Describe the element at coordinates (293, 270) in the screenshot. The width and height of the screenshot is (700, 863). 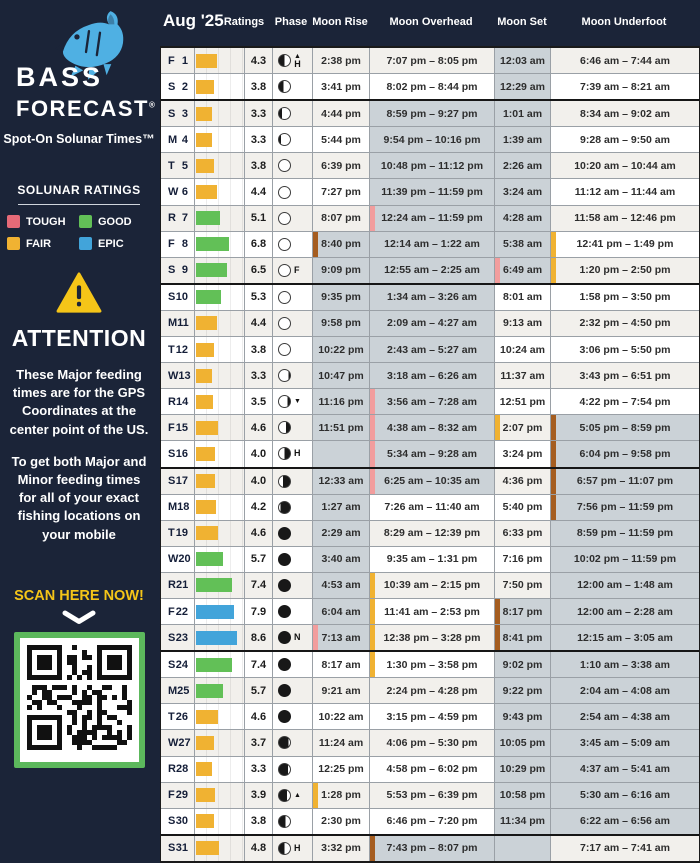
I see `phase-cell: F` at that location.